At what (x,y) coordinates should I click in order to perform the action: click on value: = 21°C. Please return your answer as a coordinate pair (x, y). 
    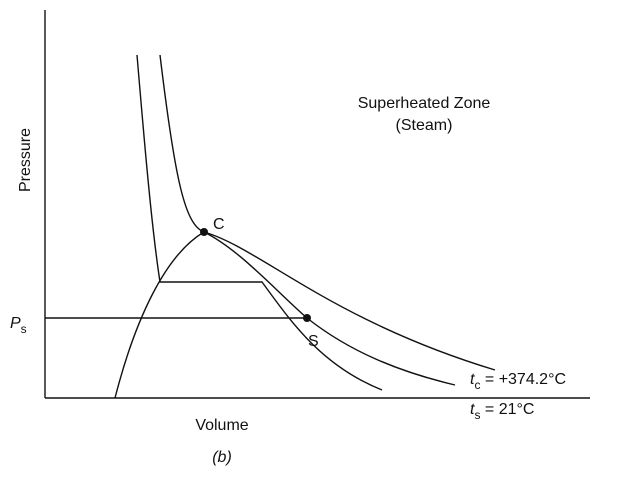
    Looking at the image, I should click on (507, 409).